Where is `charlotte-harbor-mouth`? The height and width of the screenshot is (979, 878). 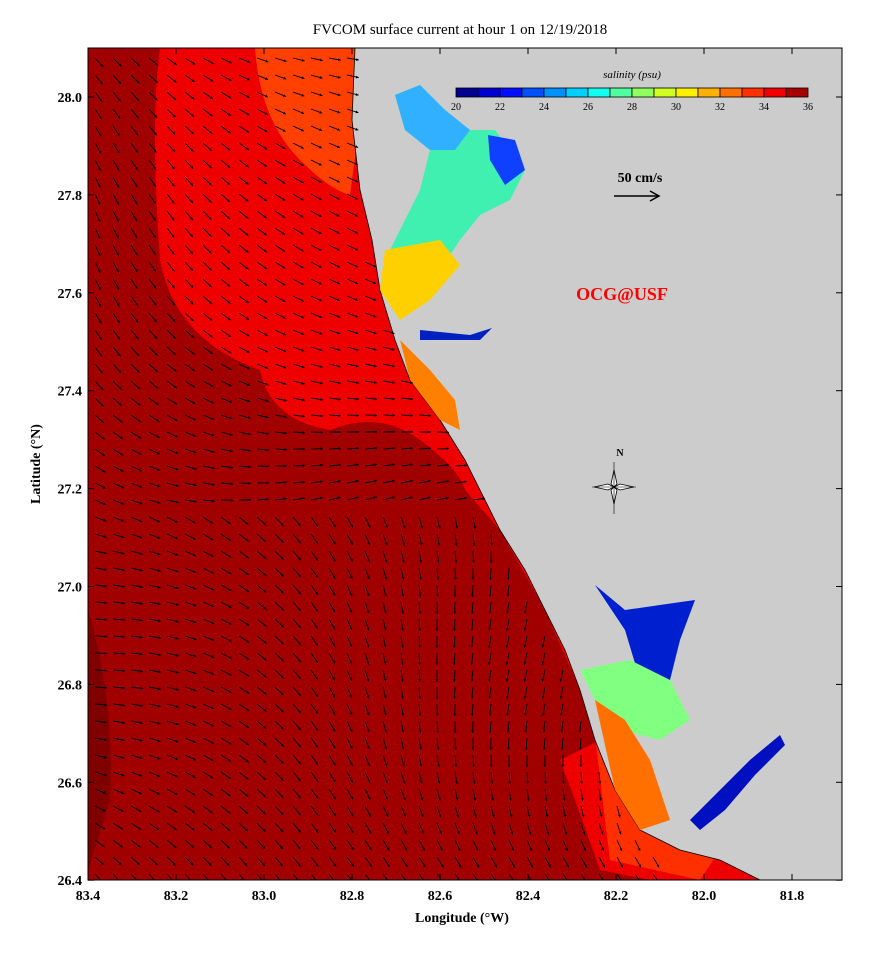
charlotte-harbor-mouth is located at coordinates (632, 765).